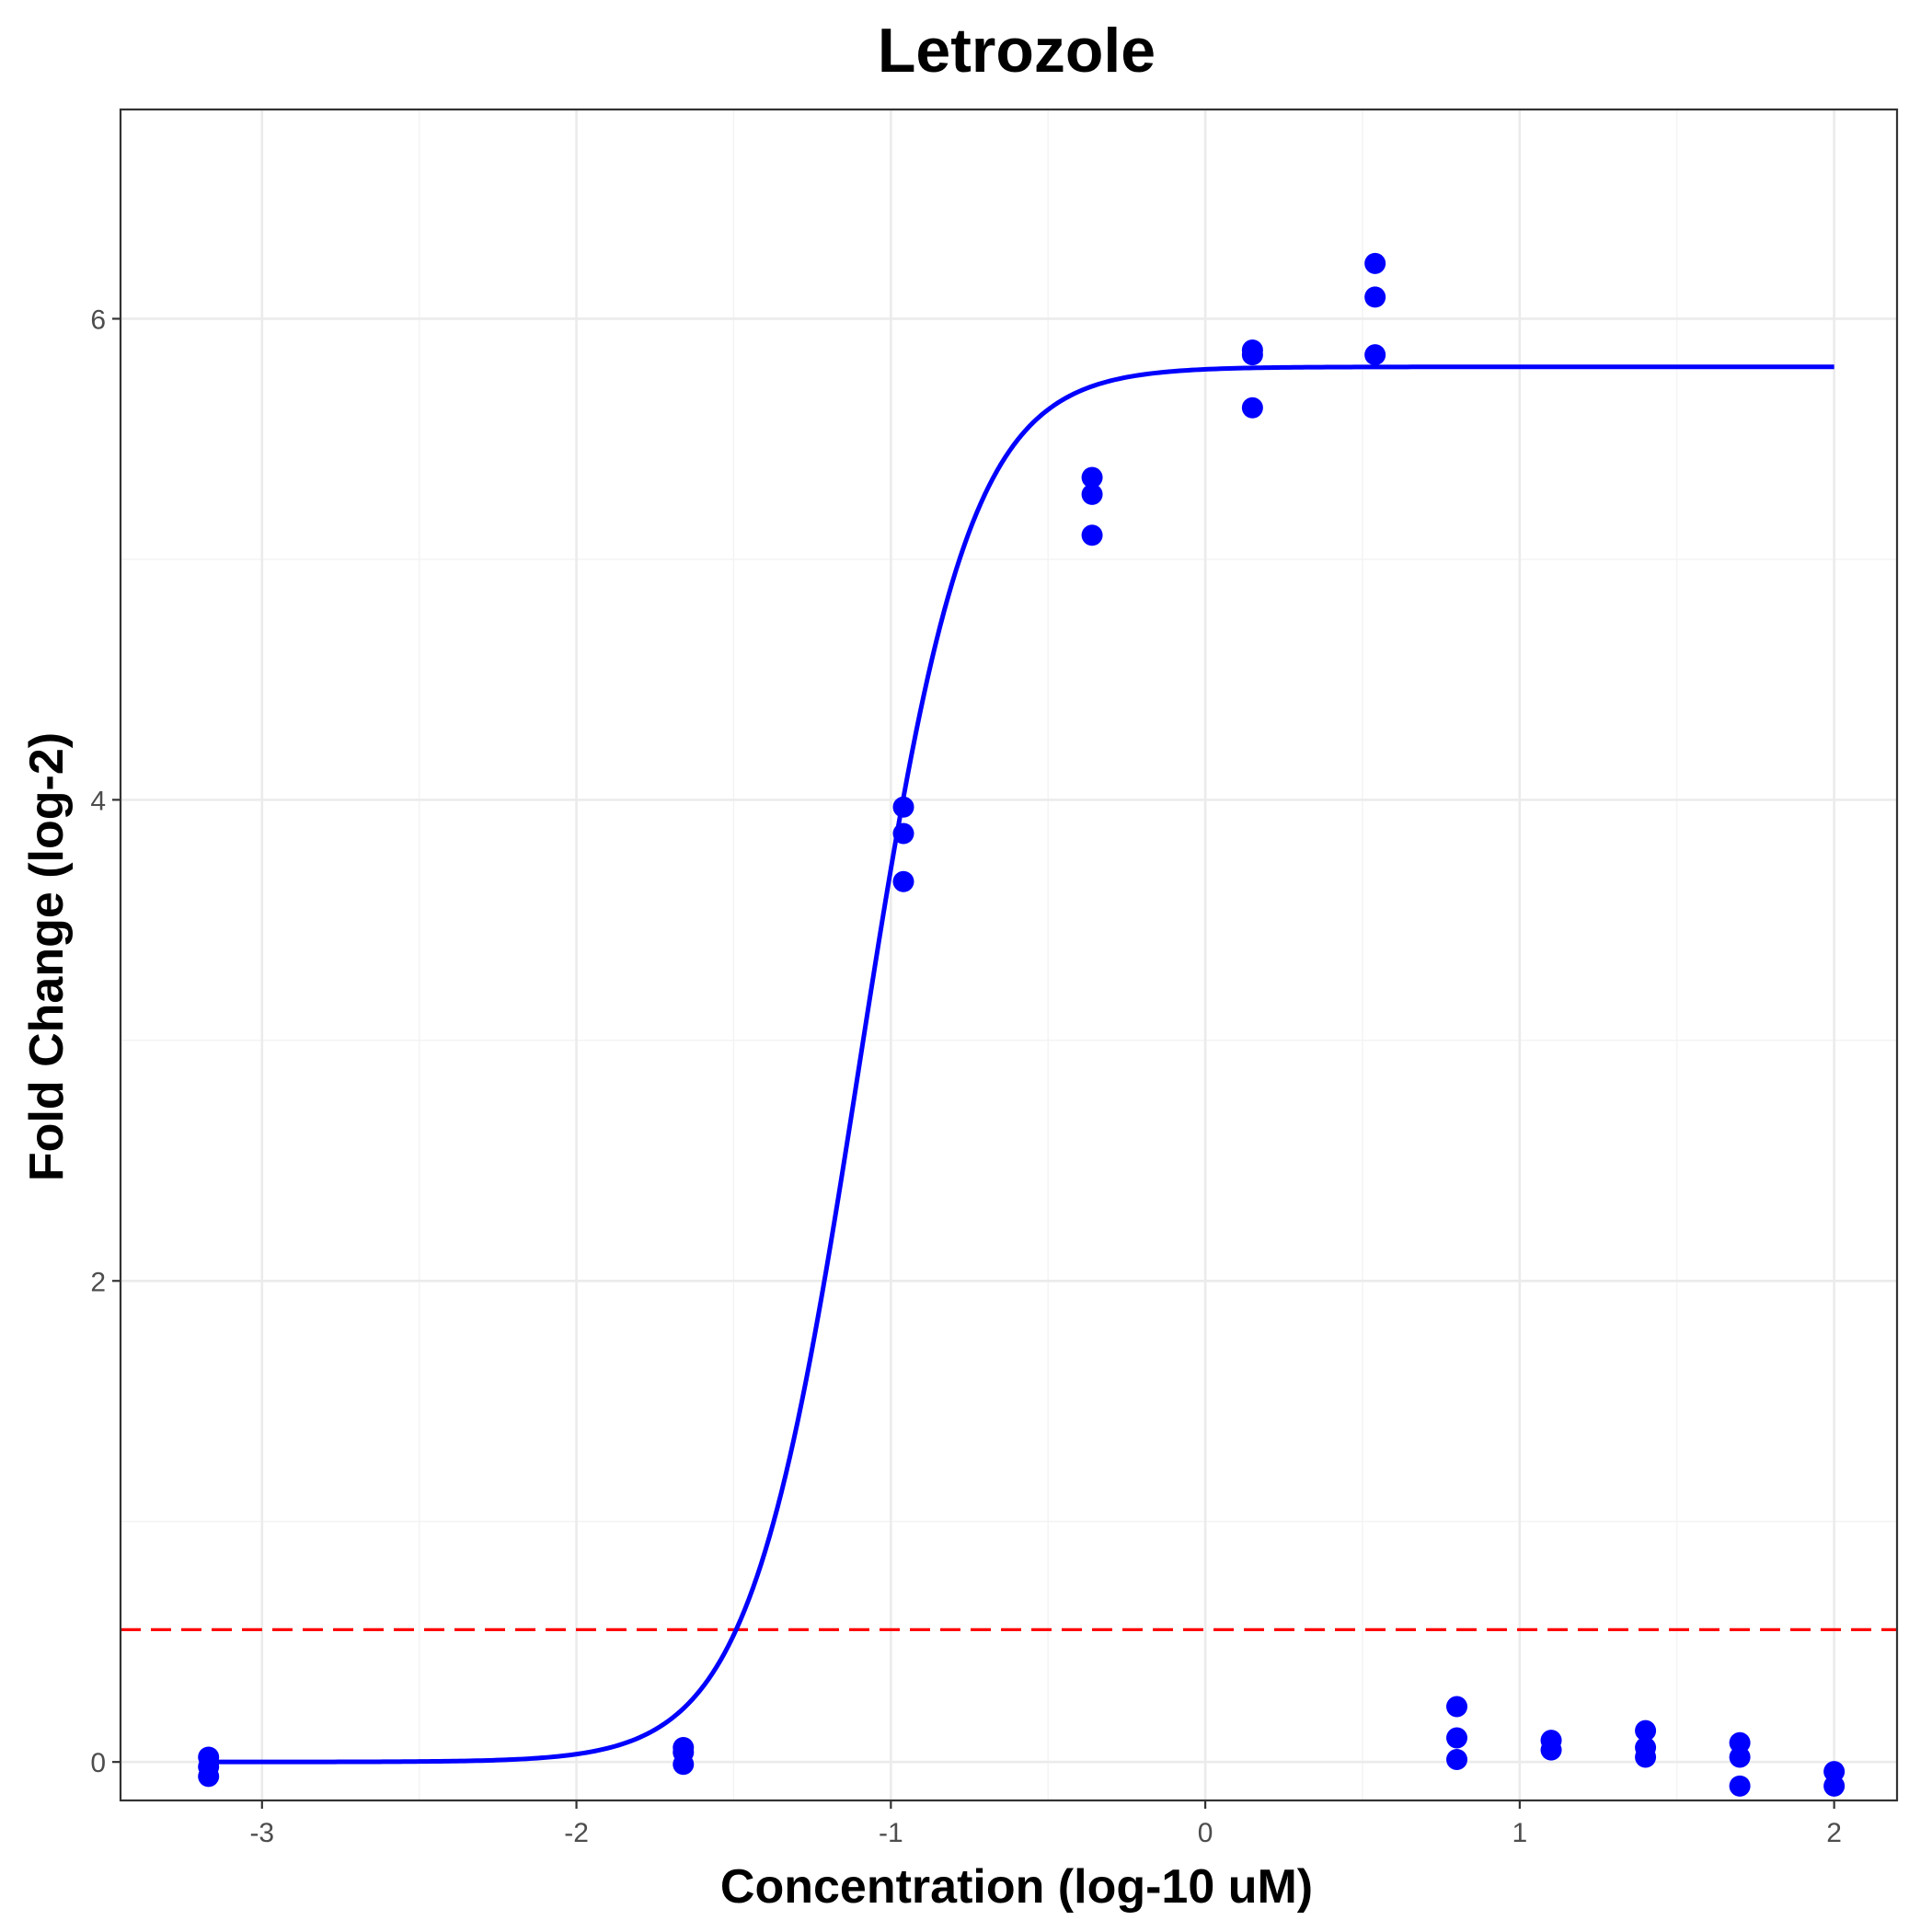 This screenshot has height=1932, width=1932. What do you see at coordinates (261, 1833) in the screenshot?
I see `x-tick-label: -3` at bounding box center [261, 1833].